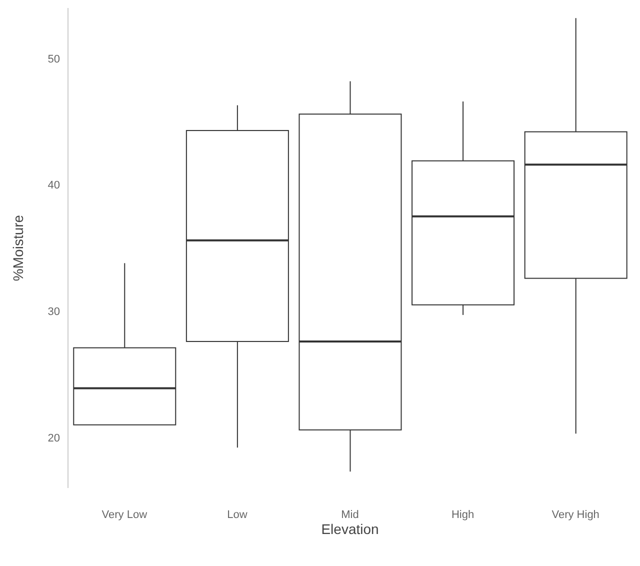  Describe the element at coordinates (54, 312) in the screenshot. I see `y-tick-label: 30` at that location.